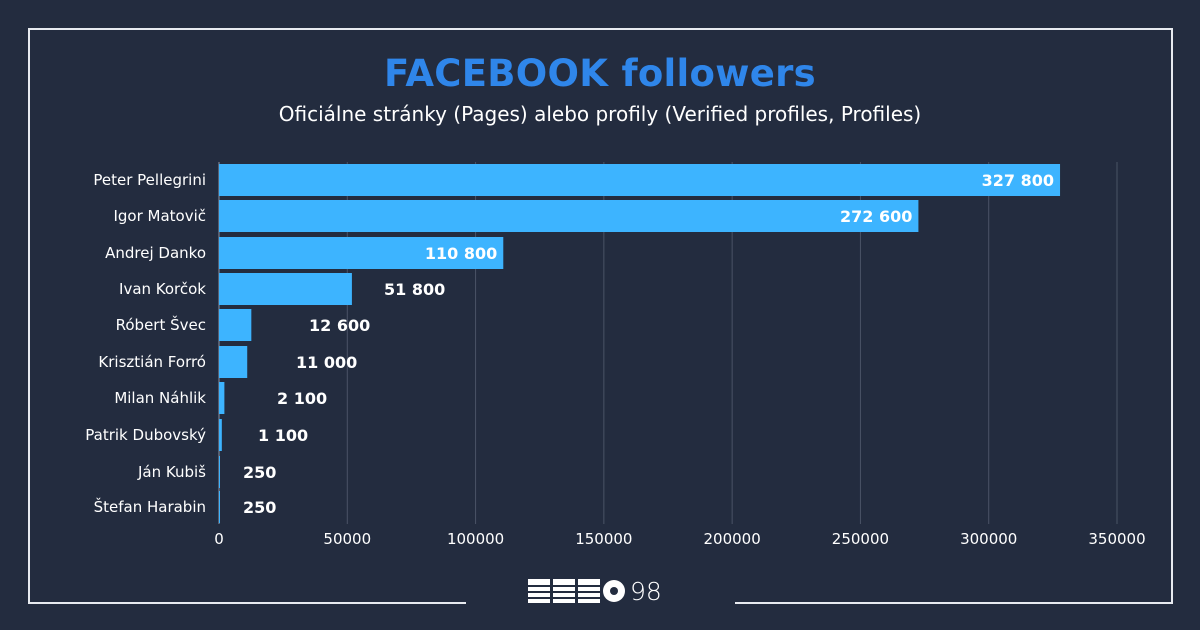 The image size is (1200, 630). I want to click on category-label: Milan Náhlik, so click(160, 398).